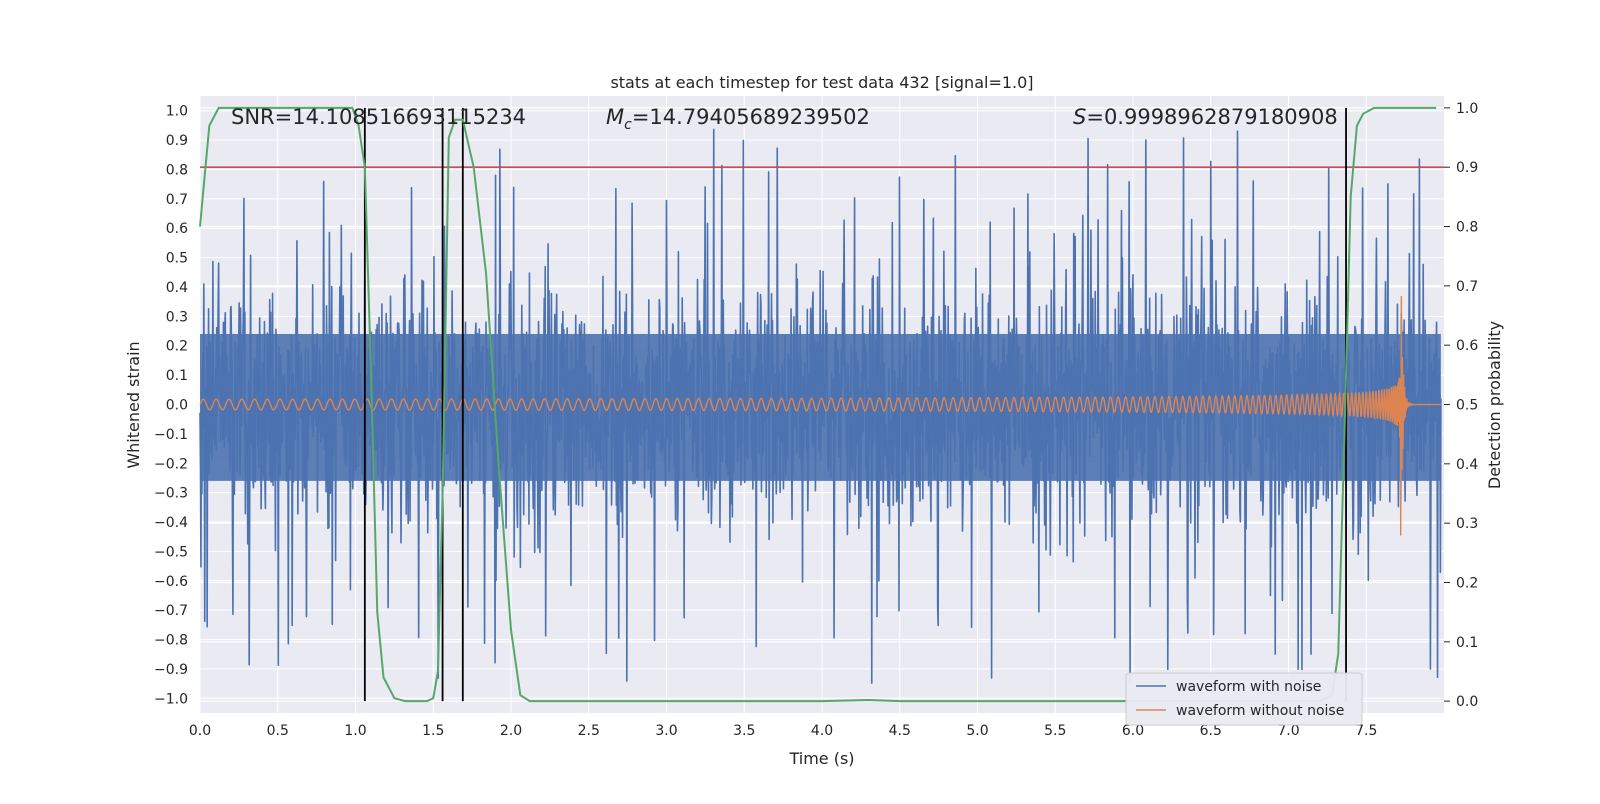  What do you see at coordinates (1260, 711) in the screenshot?
I see `legend-label-clean: waveform without noise` at bounding box center [1260, 711].